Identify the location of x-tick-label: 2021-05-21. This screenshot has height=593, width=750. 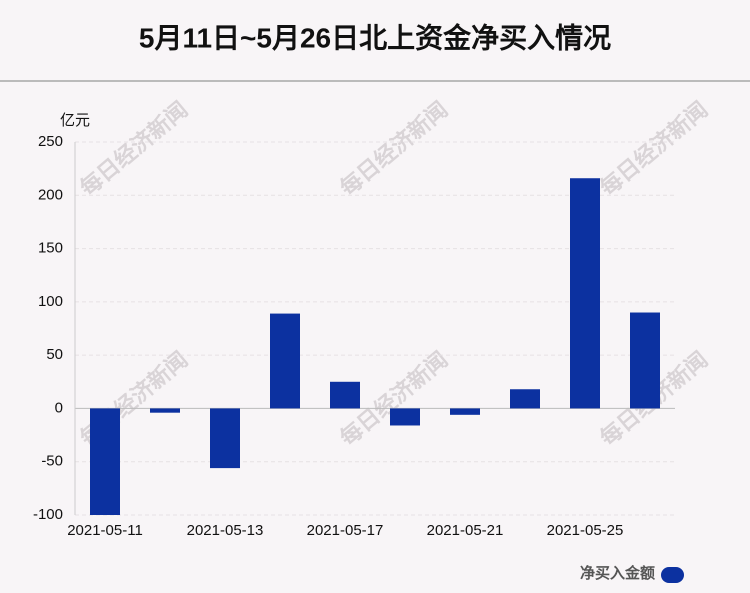
(465, 530).